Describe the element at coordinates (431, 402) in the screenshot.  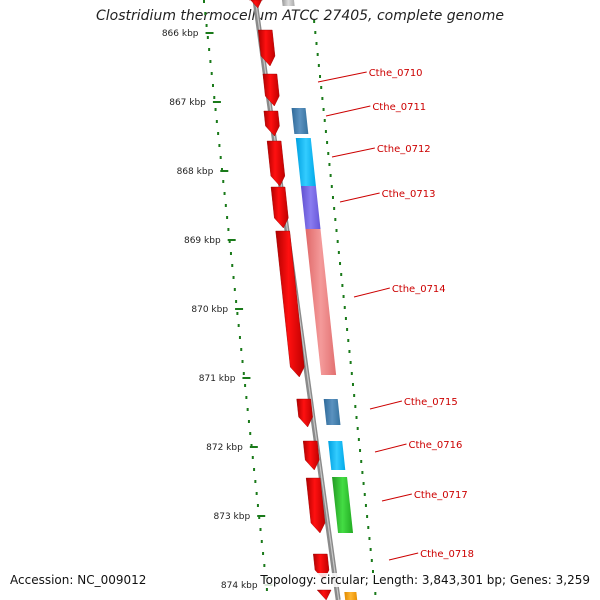
I see `gene-label: Cthe_0715` at that location.